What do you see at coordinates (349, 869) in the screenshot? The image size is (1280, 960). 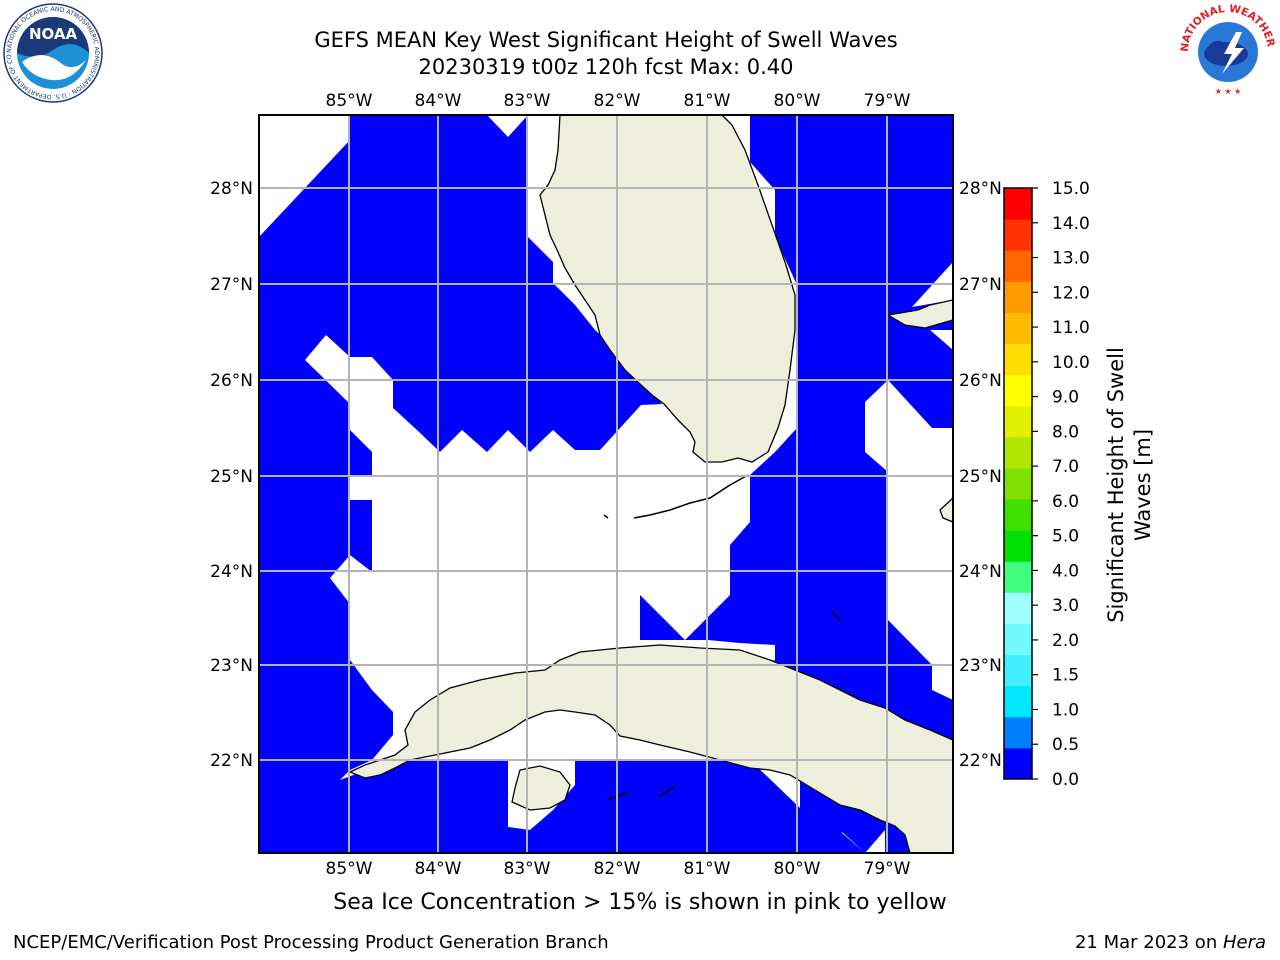 I see `lon-label-bottom-85w: 85°W` at bounding box center [349, 869].